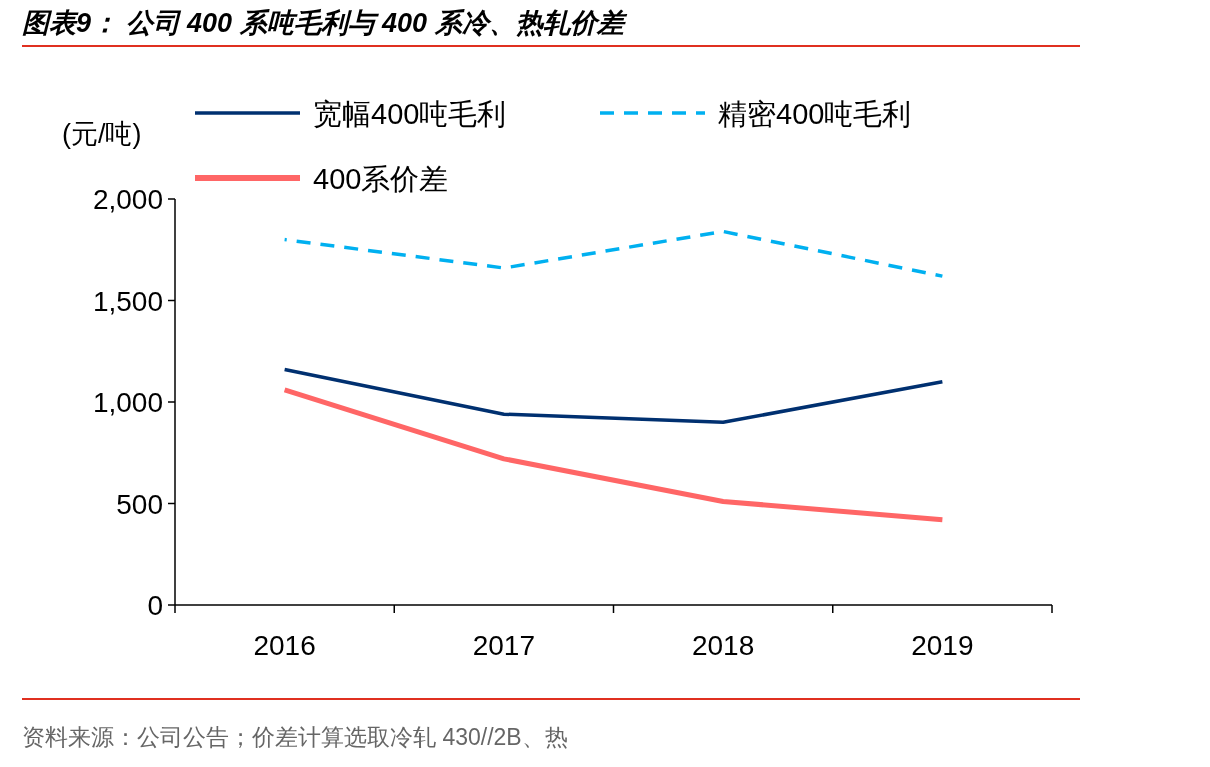 Image resolution: width=1210 pixels, height=767 pixels. Describe the element at coordinates (127, 402) in the screenshot. I see `y-tick-label: 1,000` at that location.